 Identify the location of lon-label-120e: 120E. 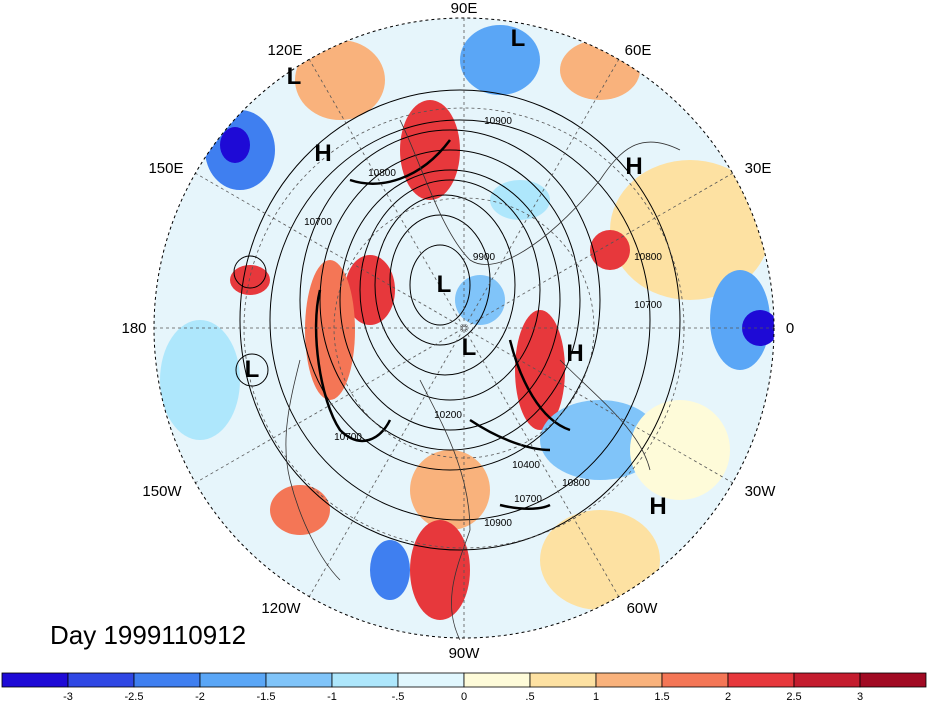
(284, 50).